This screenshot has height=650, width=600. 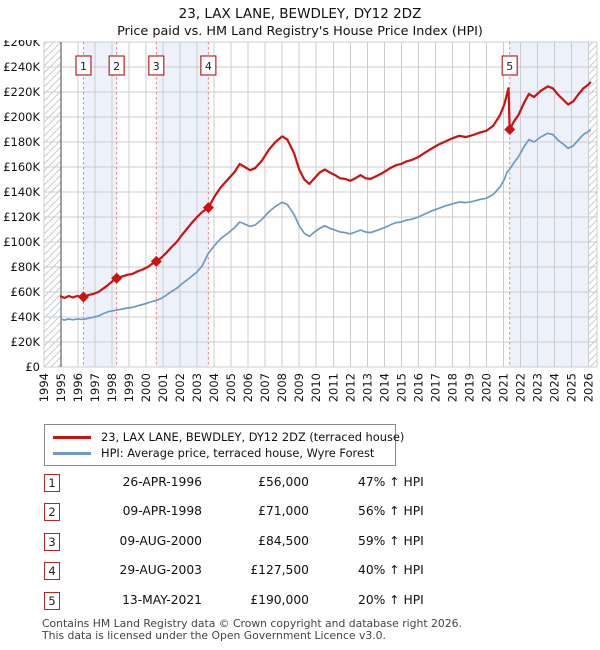 What do you see at coordinates (21, 67) in the screenshot?
I see `svg-text: £240K` at bounding box center [21, 67].